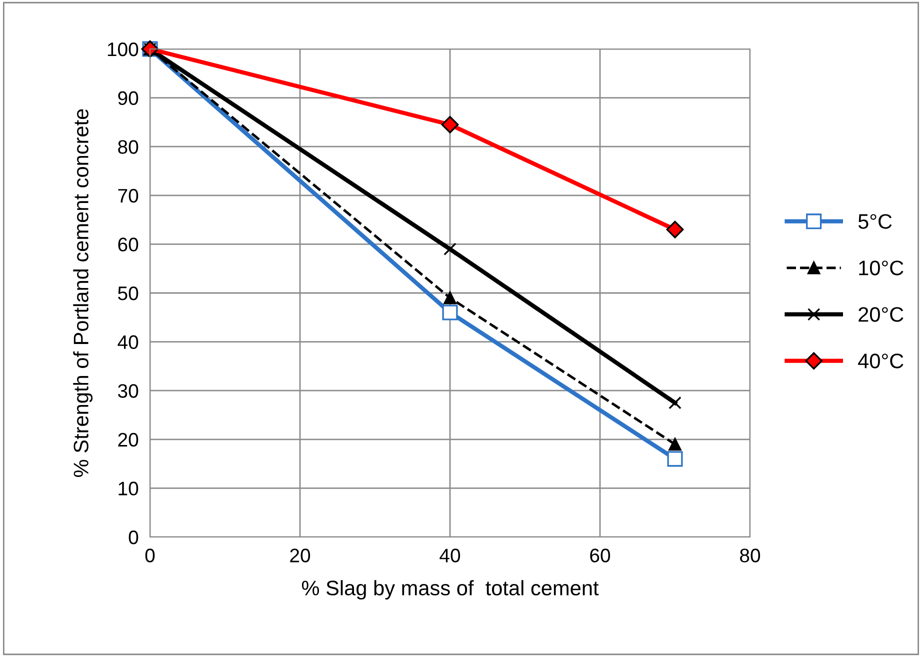 This screenshot has height=657, width=922. Describe the element at coordinates (128, 147) in the screenshot. I see `y-tick-label: 80` at that location.